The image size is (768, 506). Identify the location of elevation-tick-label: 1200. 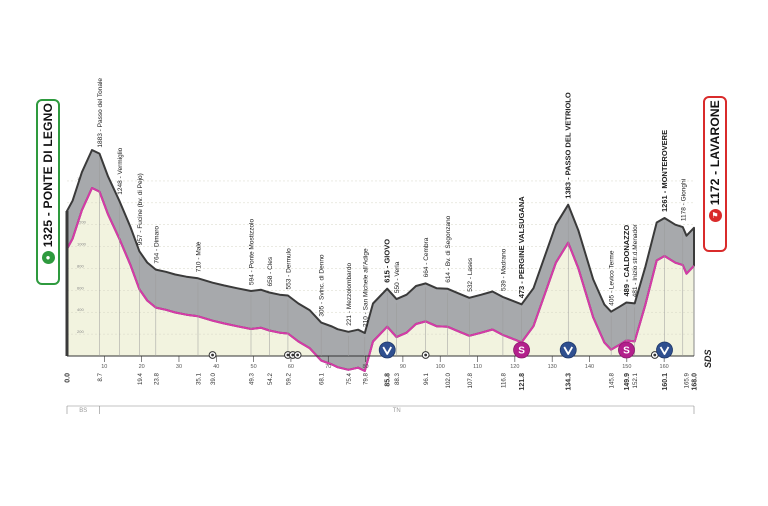
(82, 222).